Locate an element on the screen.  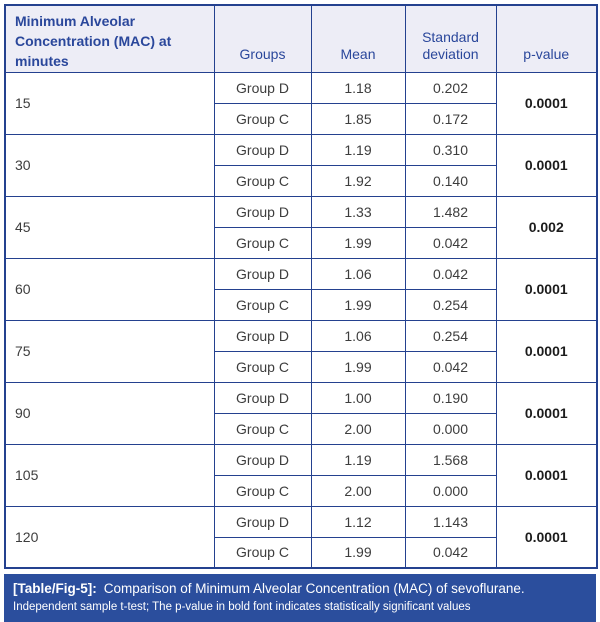
caption-label: [Table/Fig-5]: is located at coordinates (55, 589).